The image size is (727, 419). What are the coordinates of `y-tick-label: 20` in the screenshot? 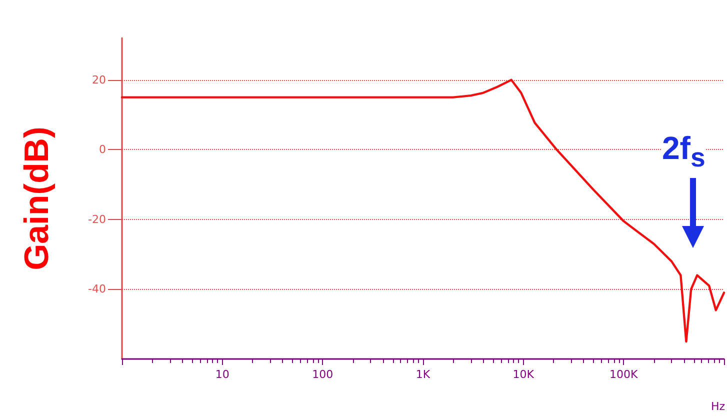 It's located at (99, 79).